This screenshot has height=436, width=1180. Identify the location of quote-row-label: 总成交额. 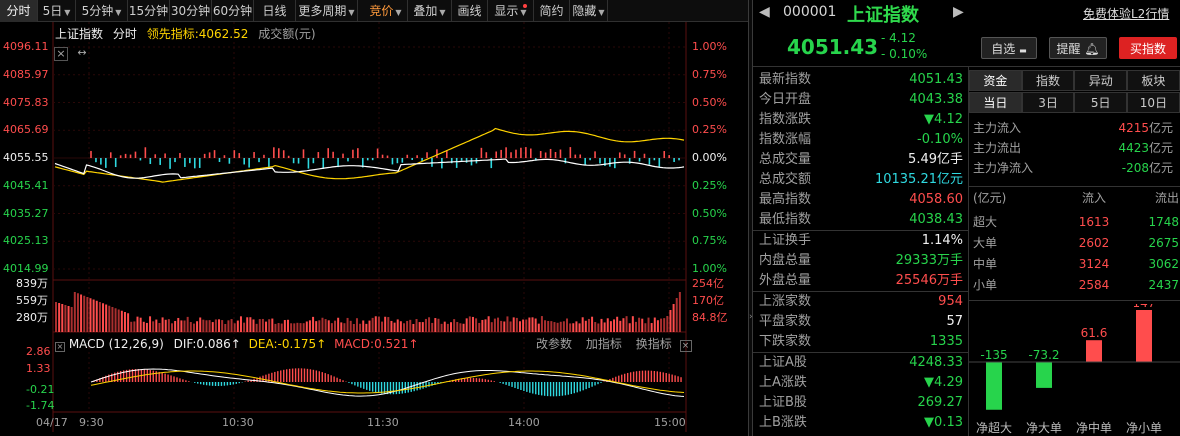
(785, 179).